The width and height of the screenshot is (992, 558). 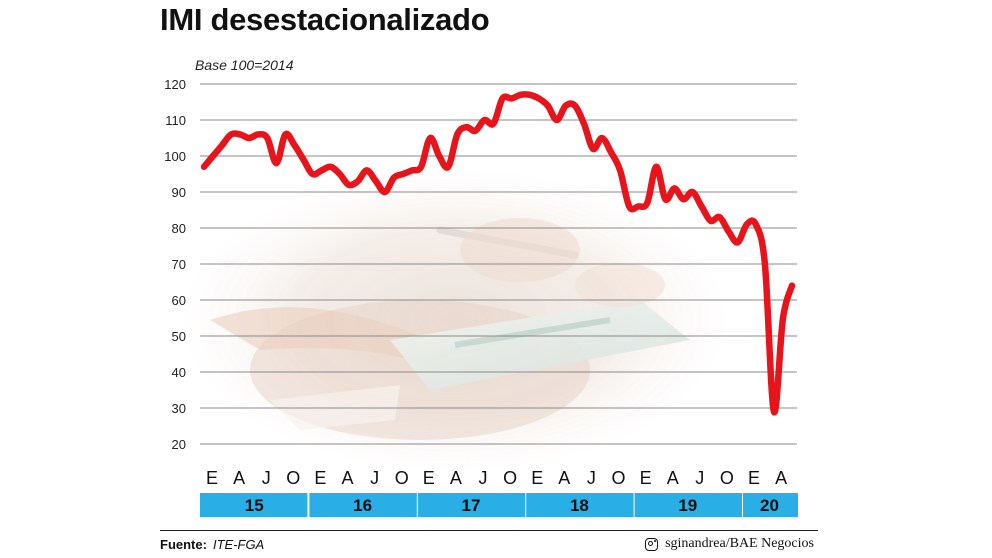 I want to click on y-tick-label: 90, so click(x=179, y=192).